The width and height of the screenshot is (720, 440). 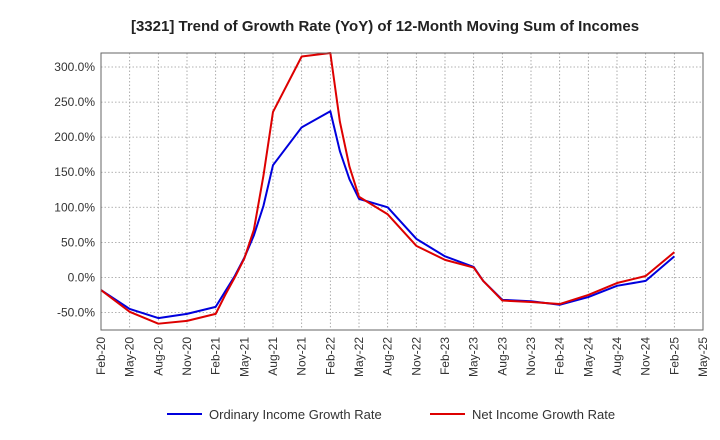 I want to click on x-tick-label: May-22, so click(x=359, y=357).